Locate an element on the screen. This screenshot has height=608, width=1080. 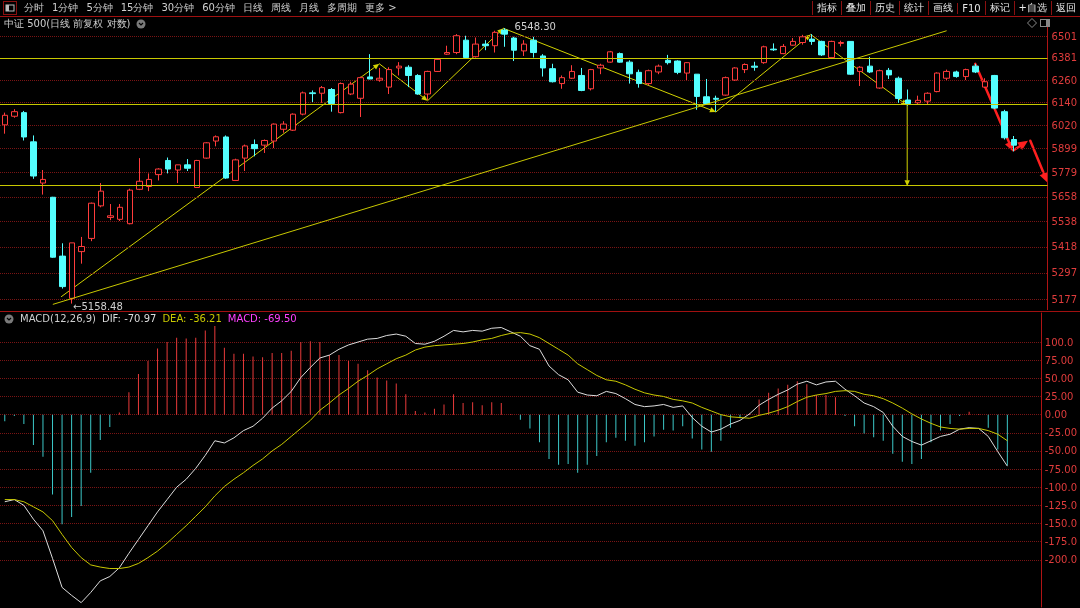
y-tick-label: -150.0 is located at coordinates (1061, 524).